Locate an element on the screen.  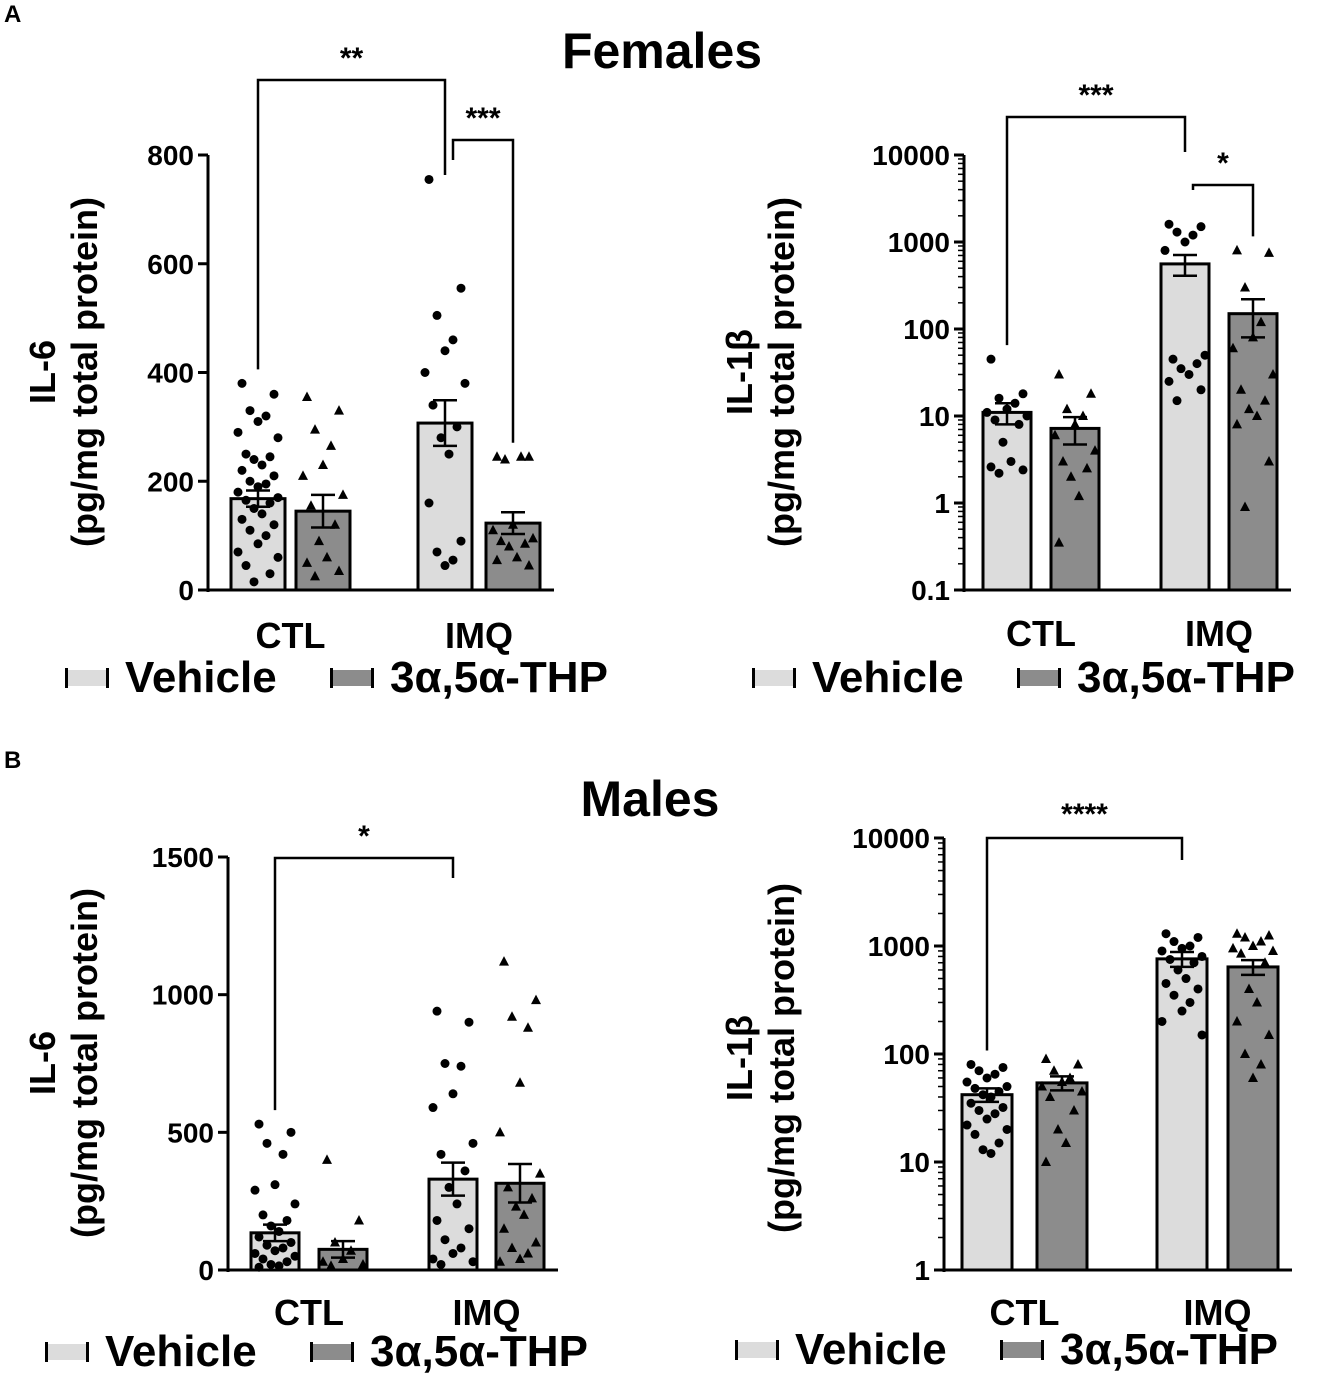
significance-bracket is located at coordinates (351, 224).